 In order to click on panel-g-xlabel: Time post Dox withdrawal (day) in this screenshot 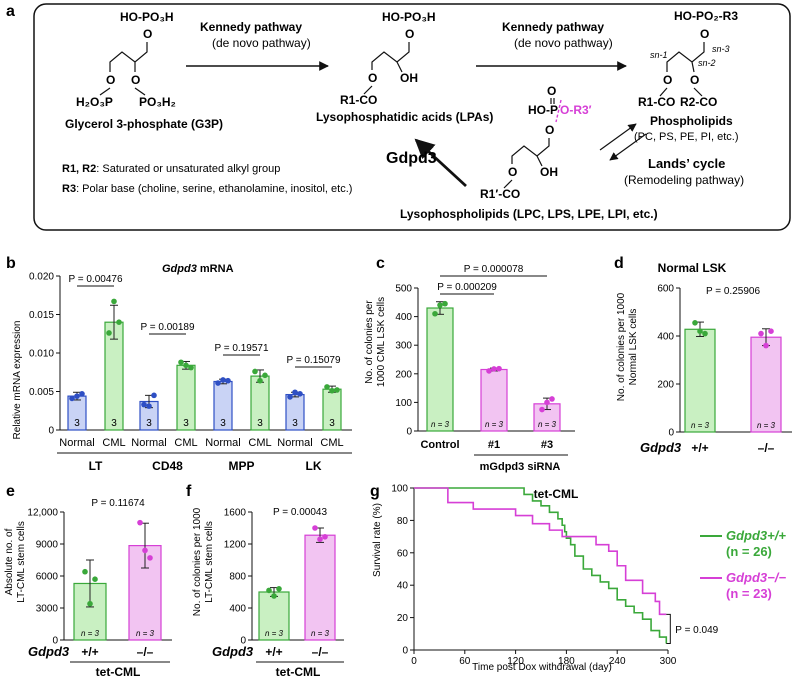, I will do `click(542, 667)`.